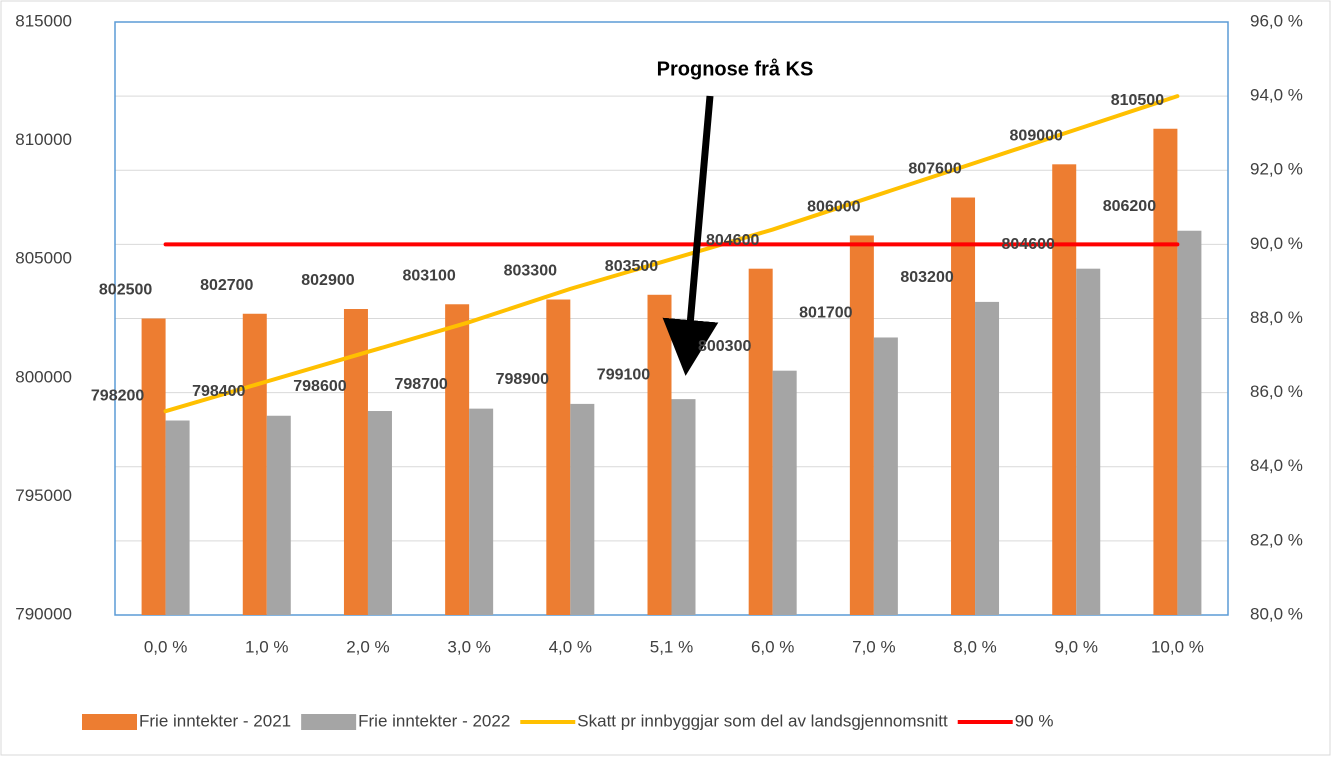 This screenshot has width=1331, height=761. What do you see at coordinates (690, 235) in the screenshot?
I see `annotation-arrow` at bounding box center [690, 235].